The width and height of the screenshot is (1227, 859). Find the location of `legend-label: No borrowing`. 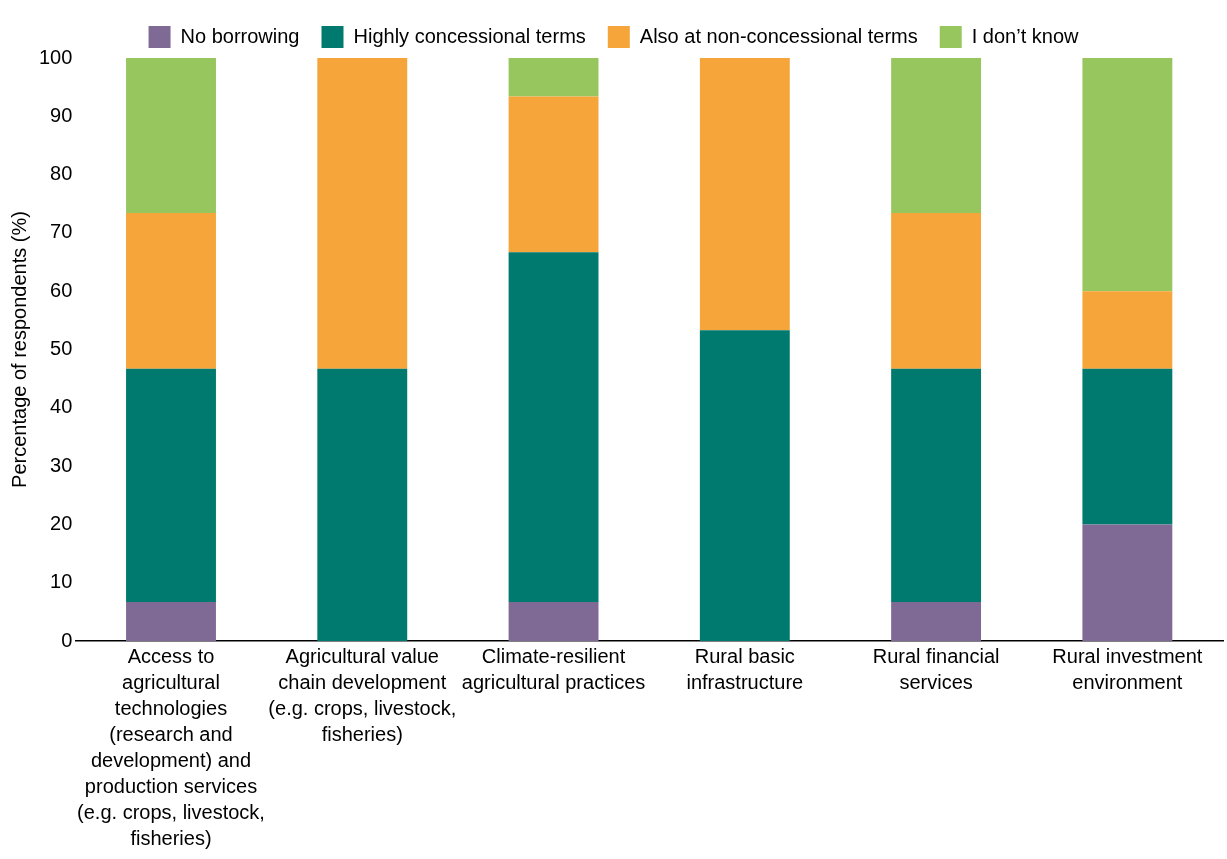

legend-label: No borrowing is located at coordinates (240, 35).